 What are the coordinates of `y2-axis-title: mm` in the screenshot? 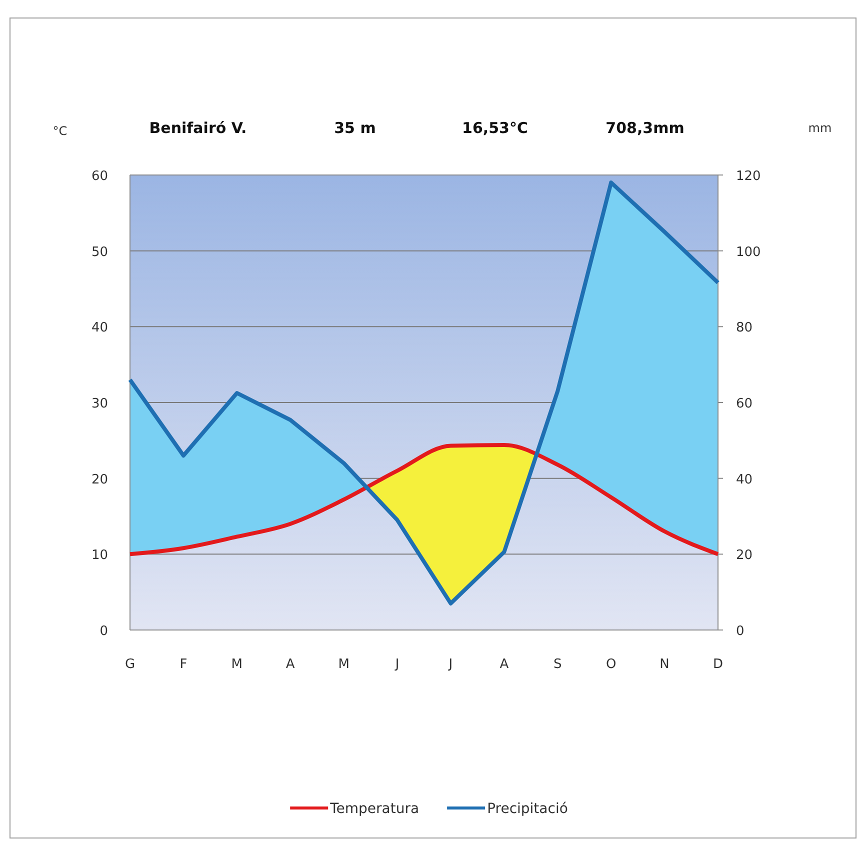 It's located at (820, 128).